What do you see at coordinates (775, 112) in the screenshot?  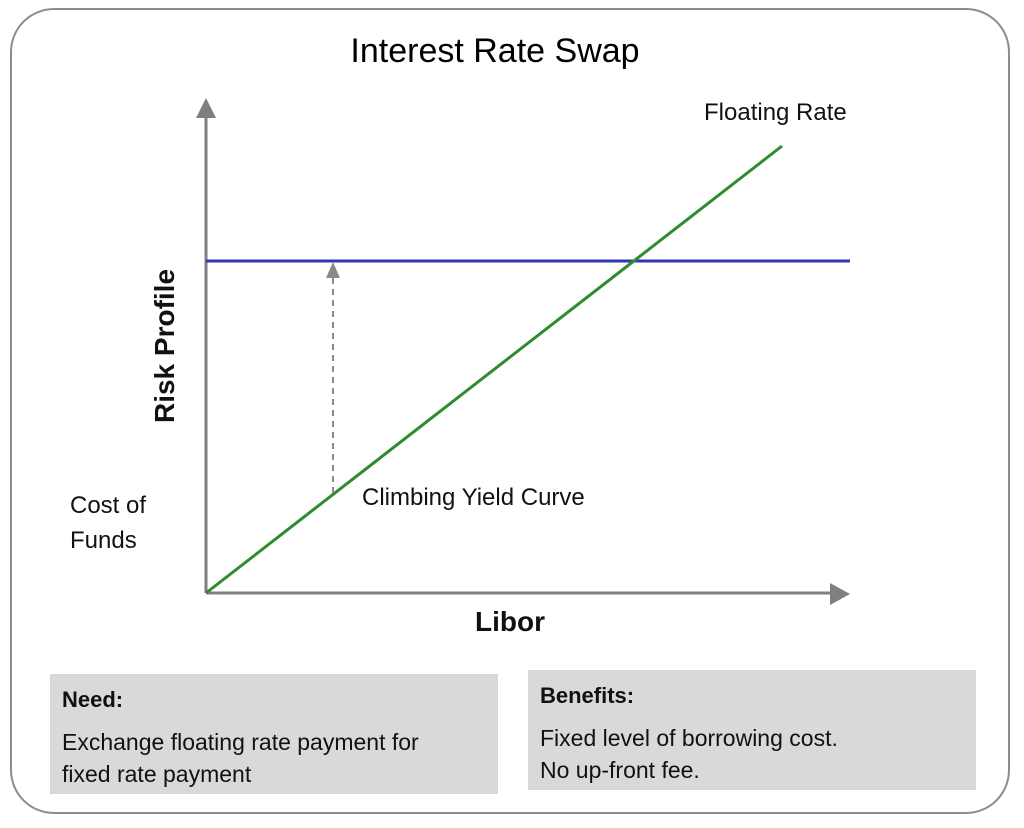 I see `floating-rate-label: Floating Rate` at bounding box center [775, 112].